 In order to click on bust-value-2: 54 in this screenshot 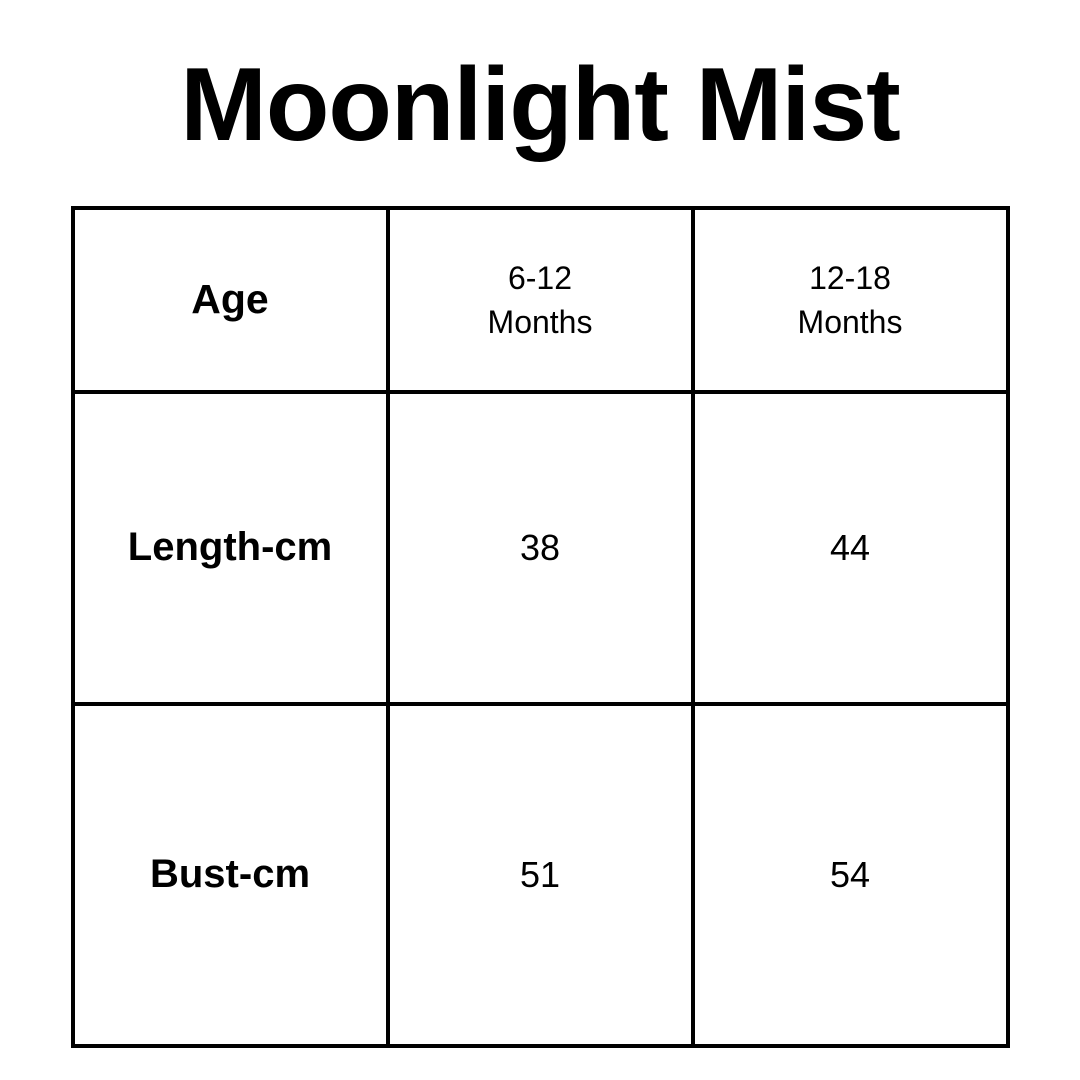, I will do `click(850, 874)`.